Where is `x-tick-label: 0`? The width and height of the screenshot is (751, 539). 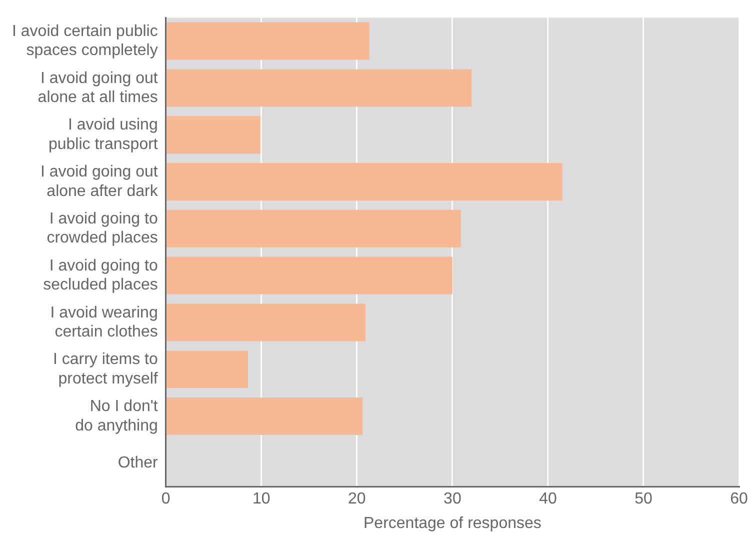 x-tick-label: 0 is located at coordinates (165, 499).